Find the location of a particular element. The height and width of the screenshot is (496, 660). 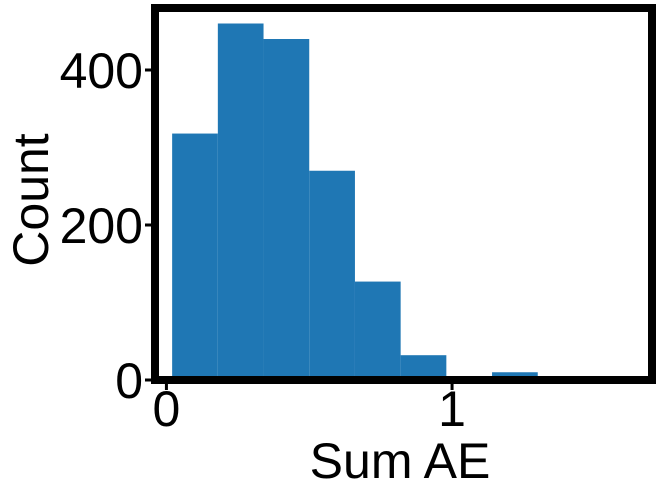

x-axis-title: Sum AE is located at coordinates (400, 461).